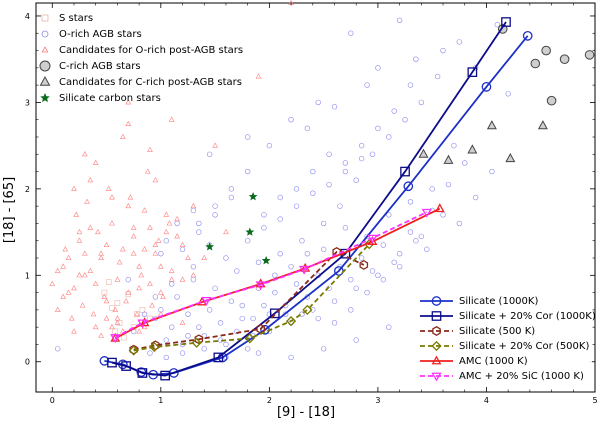 Image resolution: width=599 pixels, height=423 pixels. What do you see at coordinates (436, 331) in the screenshot?
I see `legend-marker-silicate-500-k` at bounding box center [436, 331].